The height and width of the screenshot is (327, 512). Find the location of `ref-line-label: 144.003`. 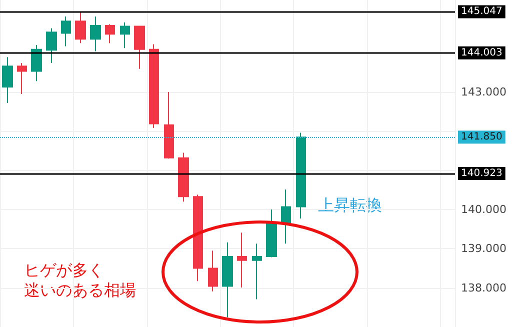

ref-line-label: 144.003 is located at coordinates (481, 52).